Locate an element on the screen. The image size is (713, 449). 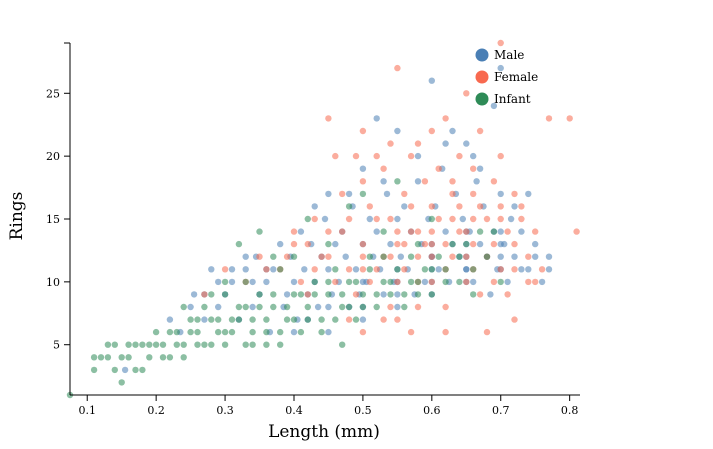
x-tick-label: 0.7 is located at coordinates (501, 410).